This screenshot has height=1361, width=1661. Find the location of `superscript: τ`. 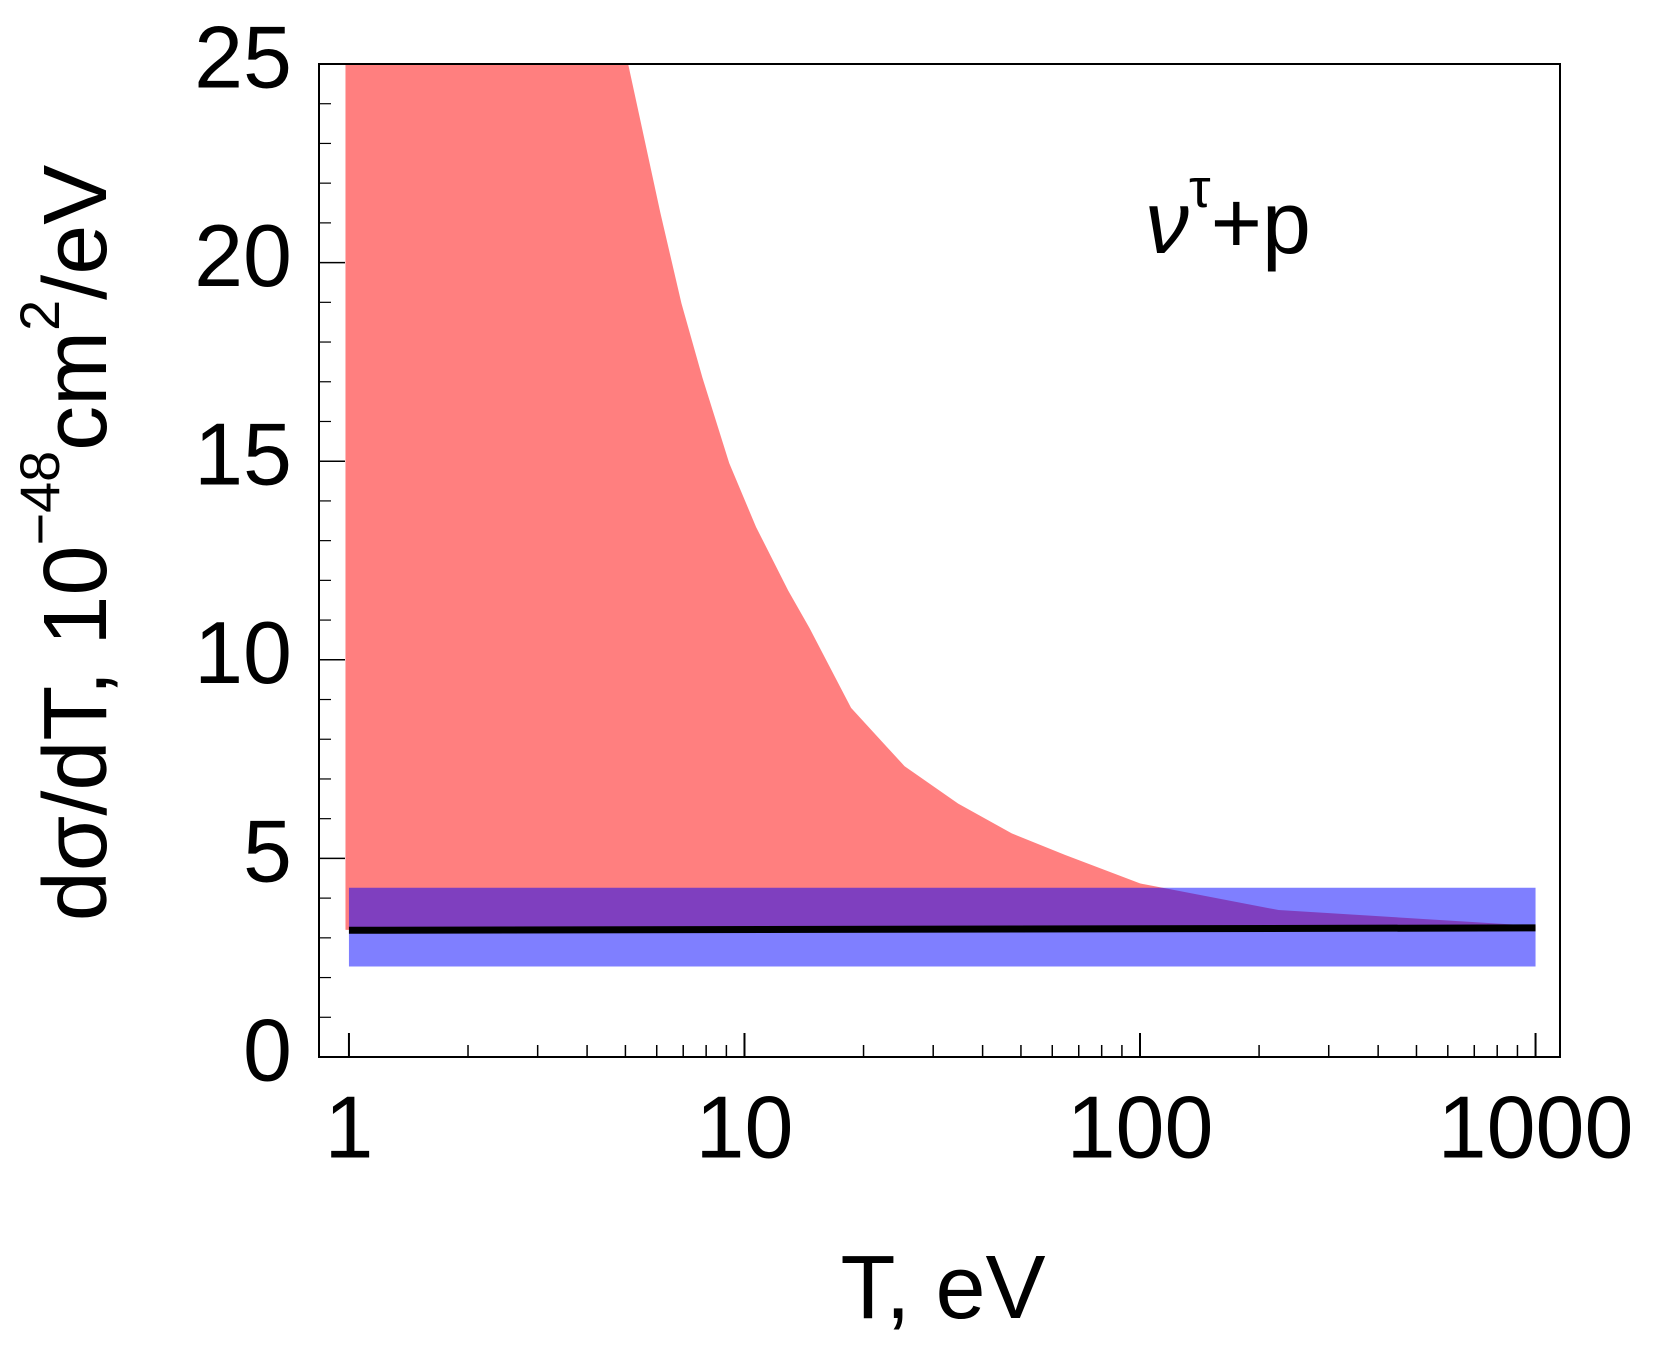

superscript: τ is located at coordinates (1200, 188).